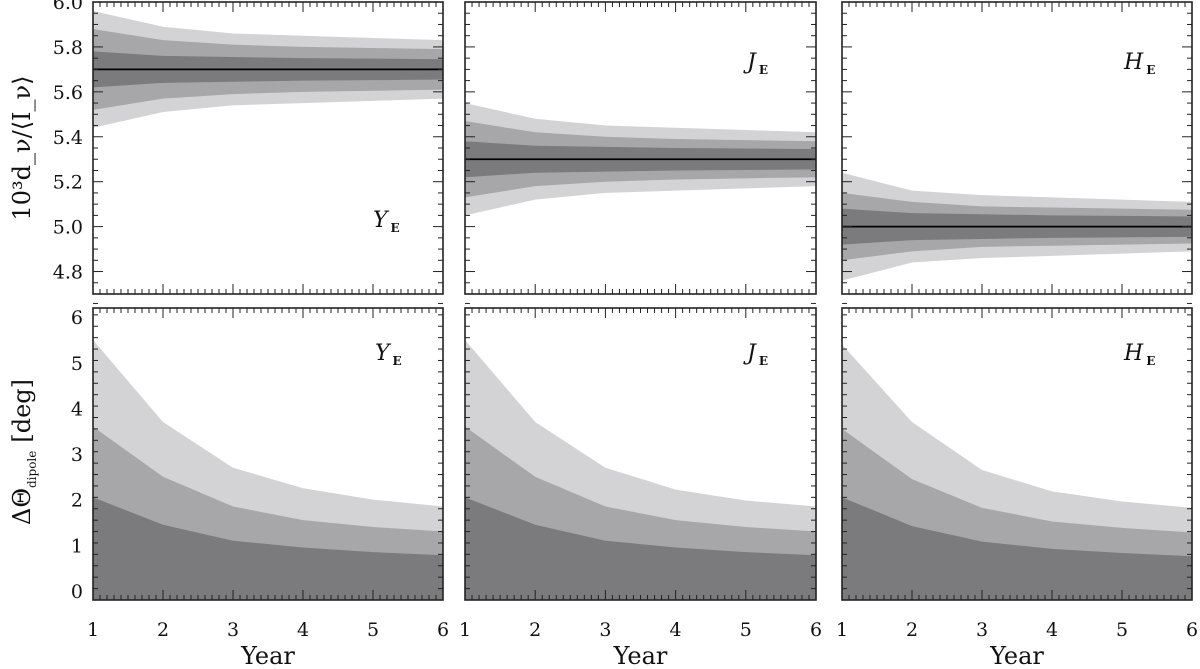 The image size is (1200, 669). What do you see at coordinates (77, 409) in the screenshot?
I see `y-tick-label: 4` at bounding box center [77, 409].